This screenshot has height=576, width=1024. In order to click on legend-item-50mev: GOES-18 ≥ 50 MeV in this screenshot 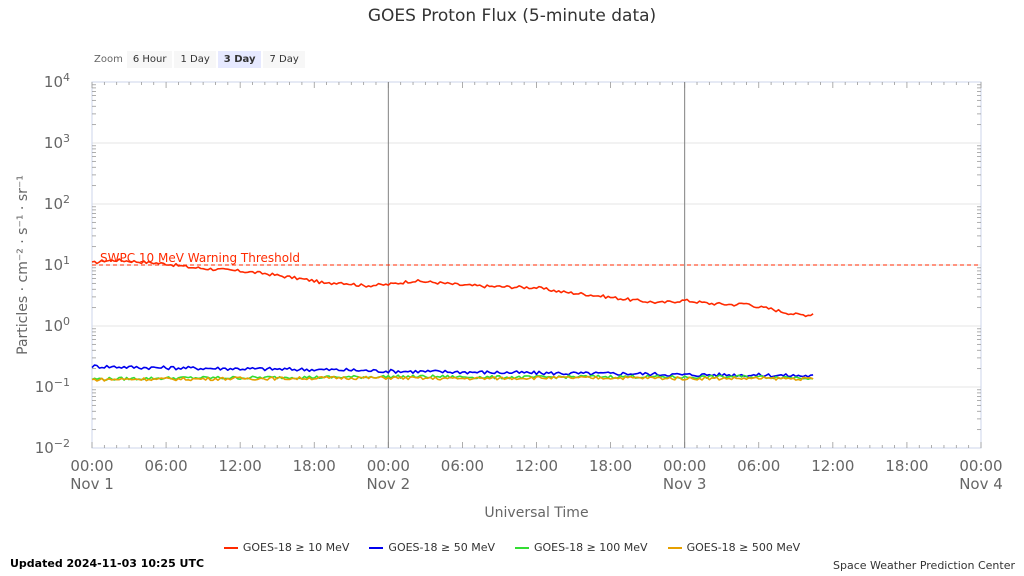, I will do `click(432, 547)`.